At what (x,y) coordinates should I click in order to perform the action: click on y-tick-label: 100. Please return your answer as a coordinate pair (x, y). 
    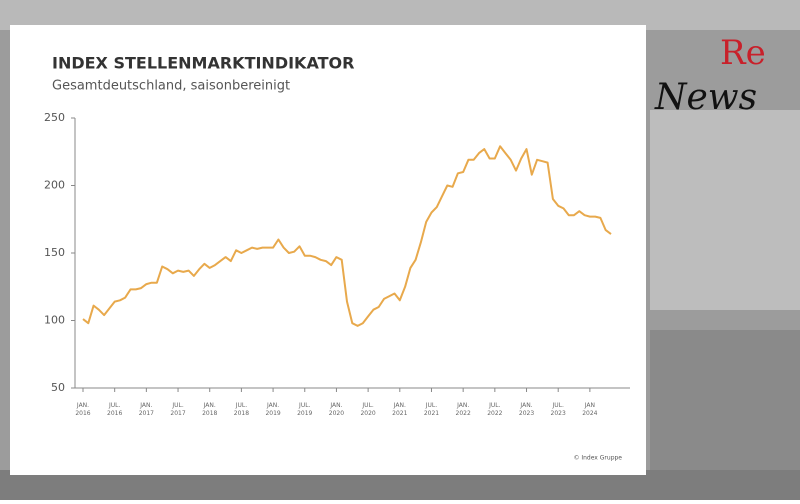
    Looking at the image, I should click on (54, 320).